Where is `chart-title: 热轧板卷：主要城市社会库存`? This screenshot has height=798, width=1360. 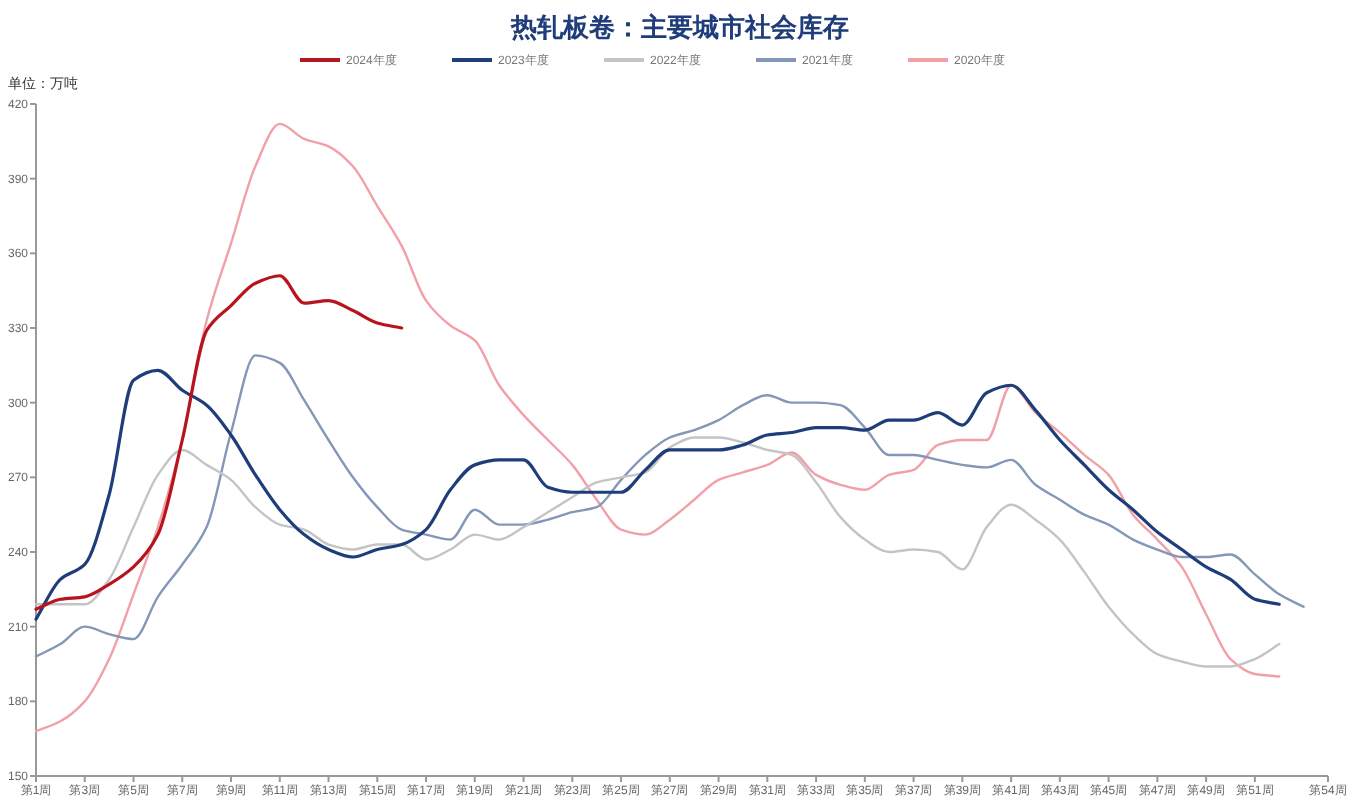 chart-title: 热轧板卷：主要城市社会库存 is located at coordinates (679, 27).